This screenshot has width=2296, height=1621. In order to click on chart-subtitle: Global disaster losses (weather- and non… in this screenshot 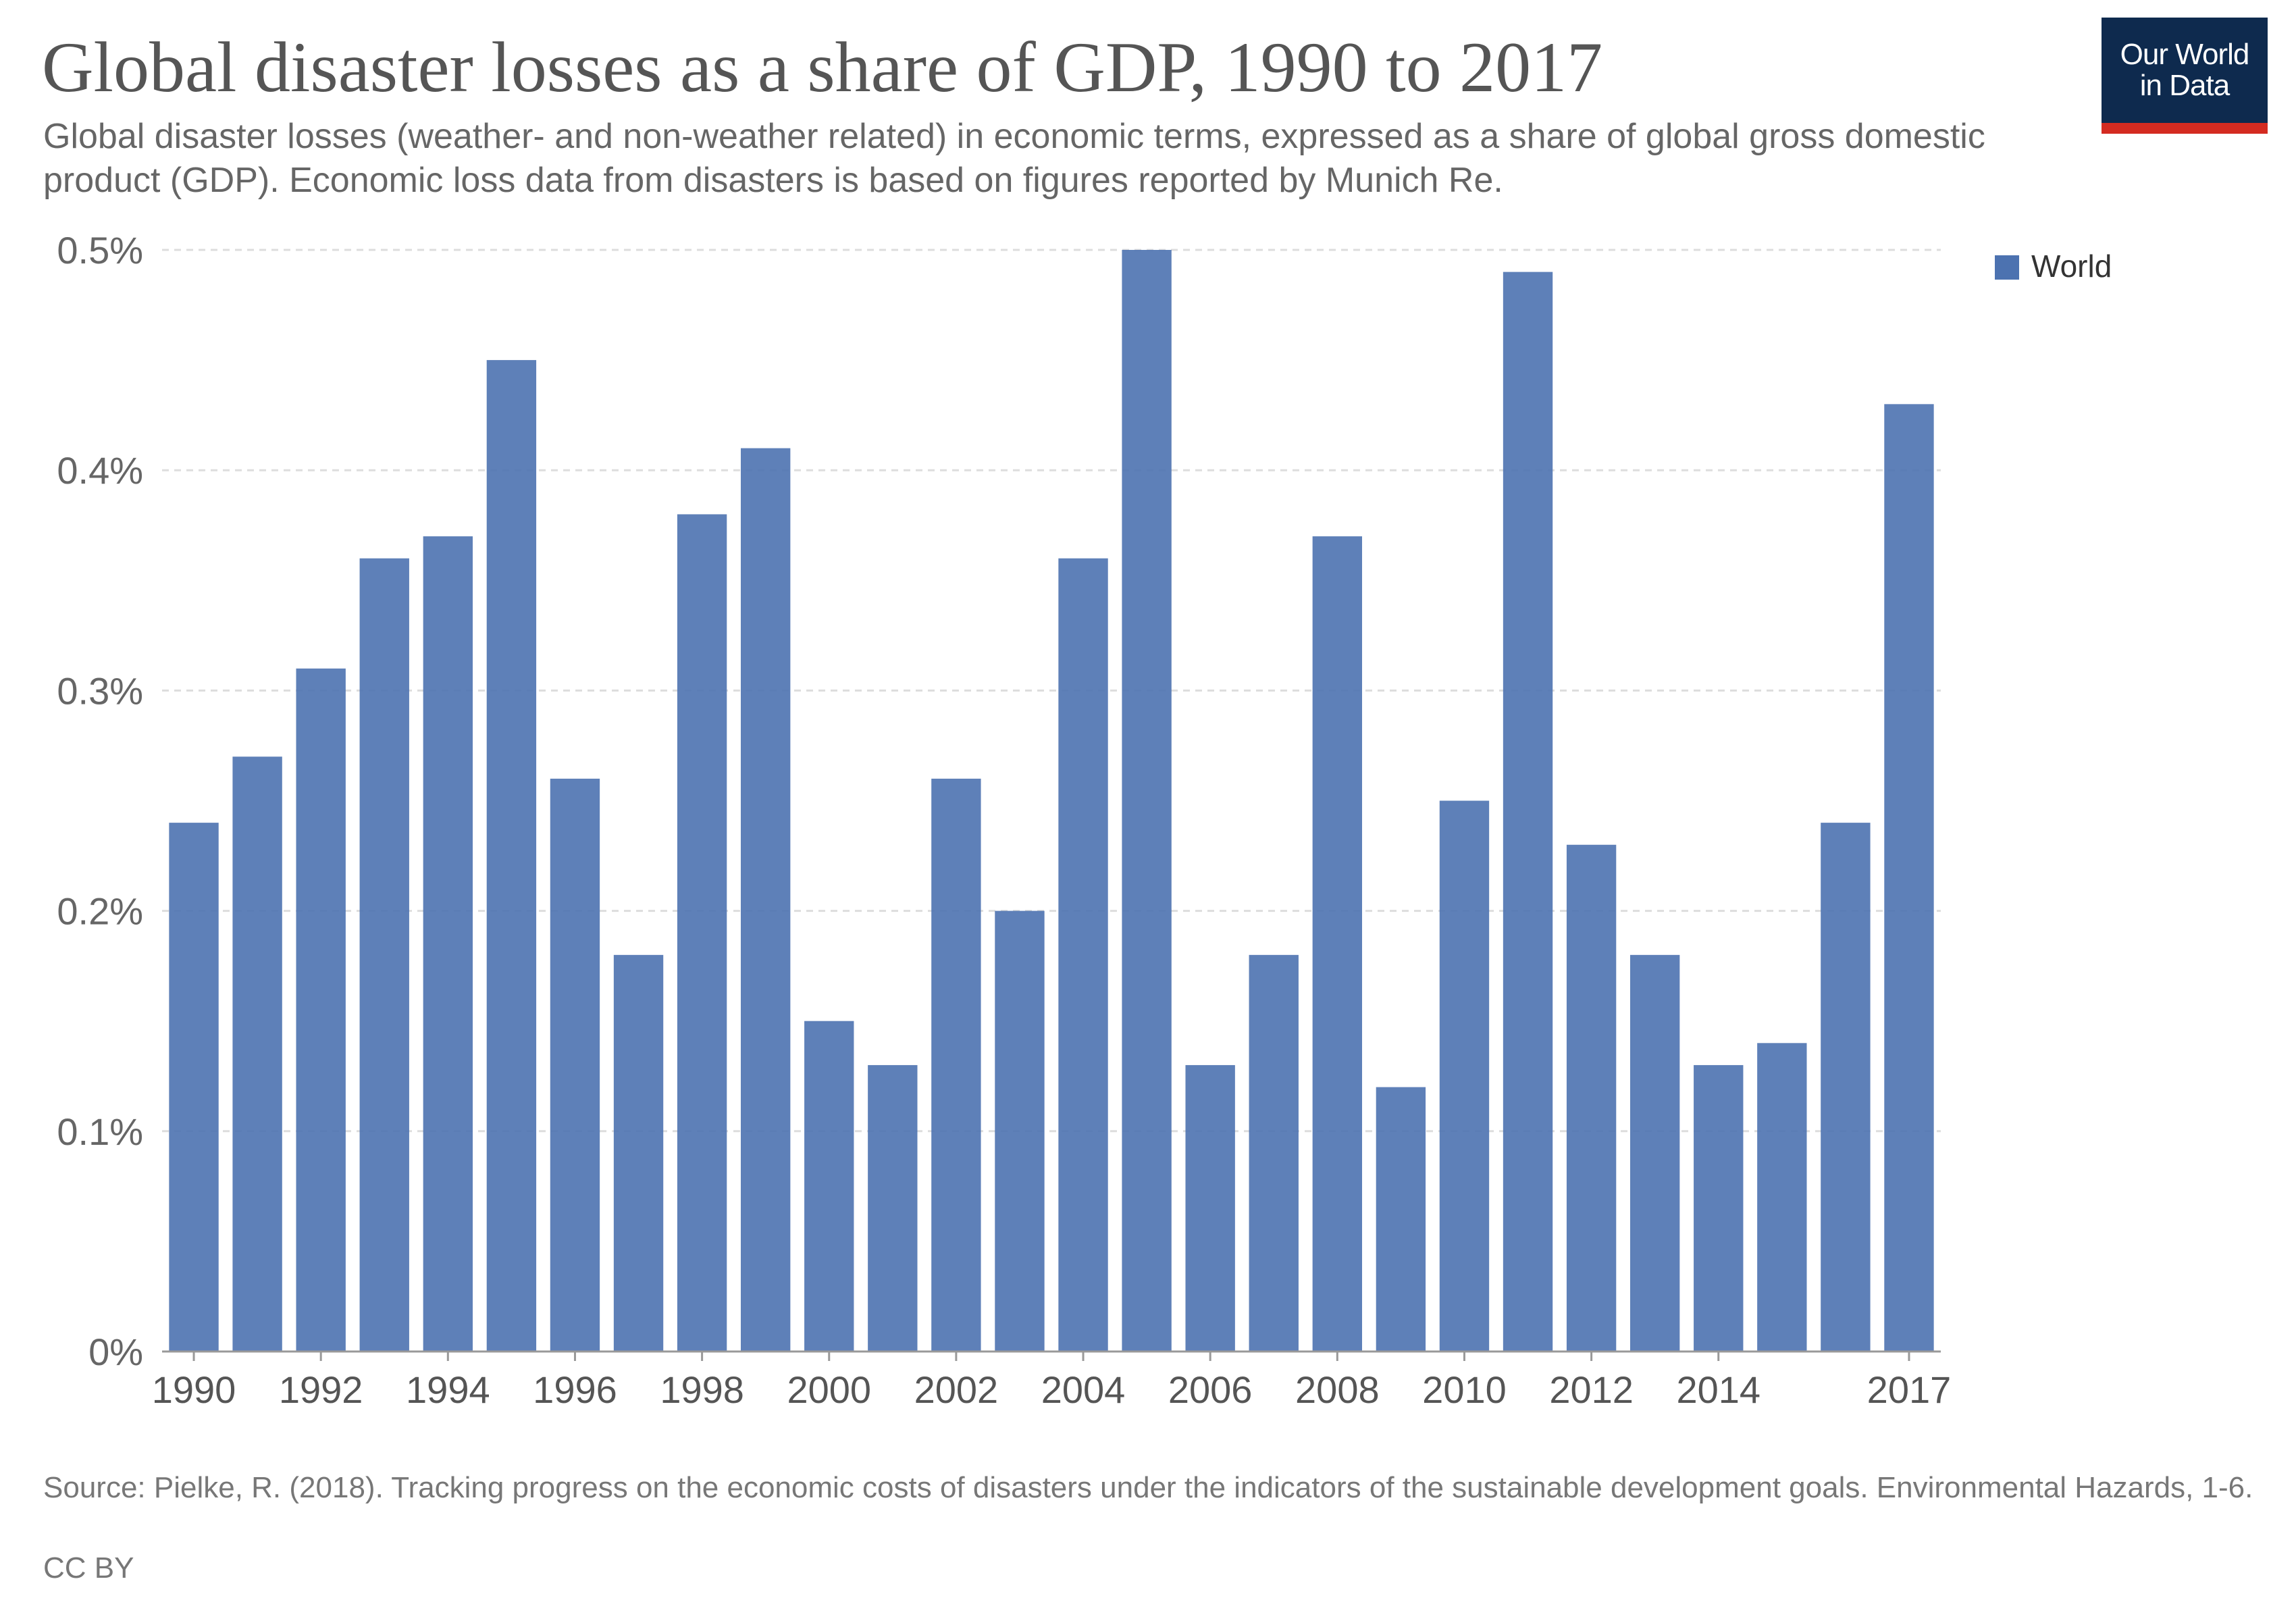, I will do `click(1014, 158)`.